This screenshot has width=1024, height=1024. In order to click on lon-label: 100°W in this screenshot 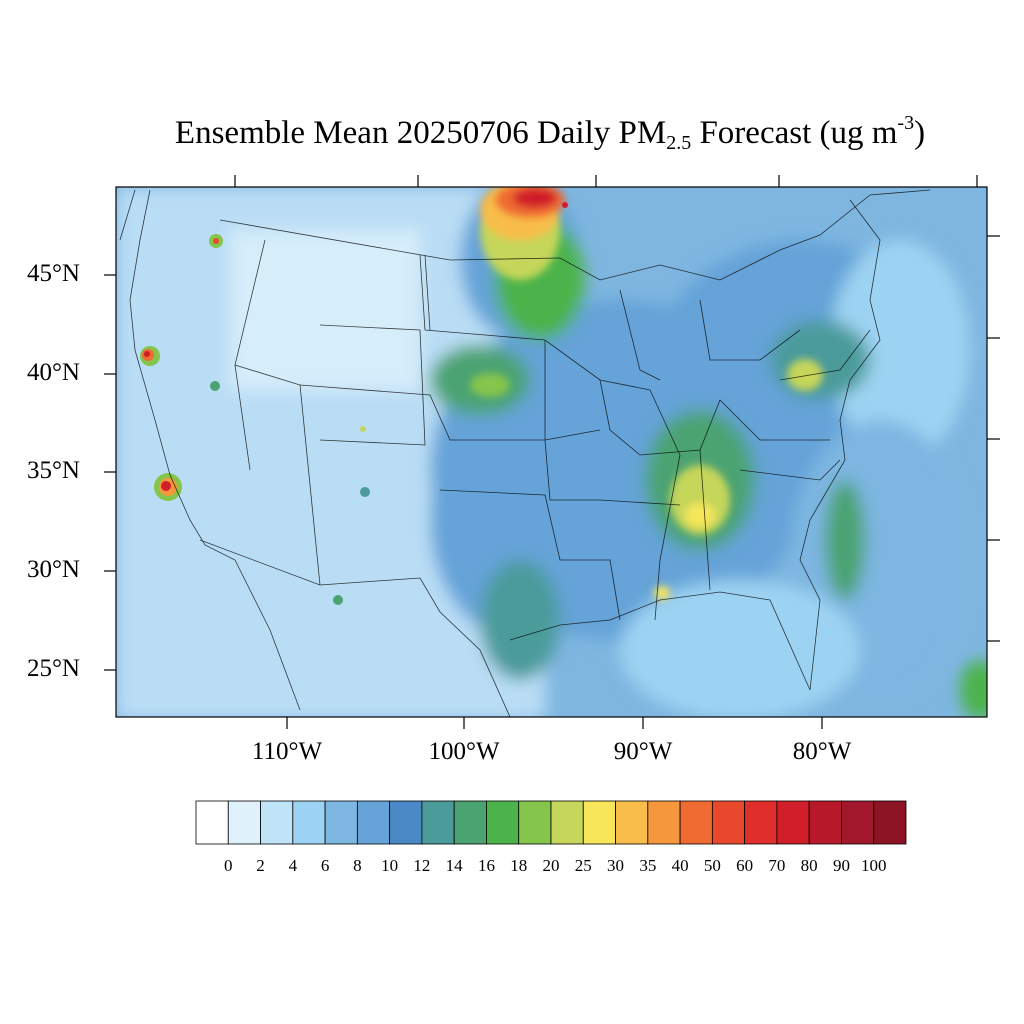, I will do `click(464, 751)`.